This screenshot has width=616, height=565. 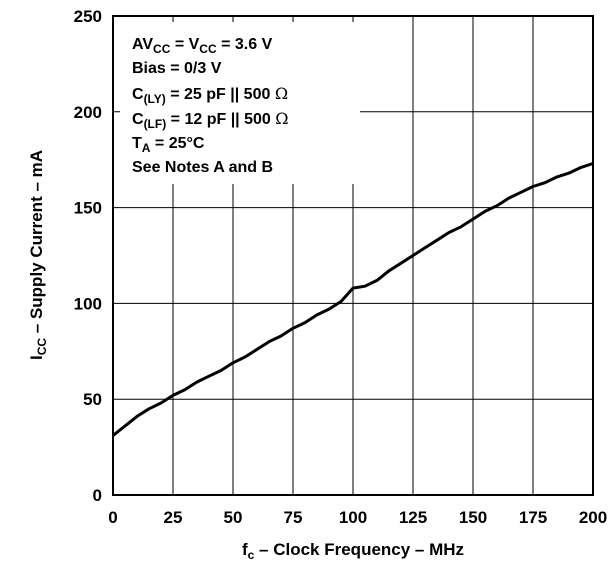 I want to click on x-tick-label: 175, so click(x=533, y=517).